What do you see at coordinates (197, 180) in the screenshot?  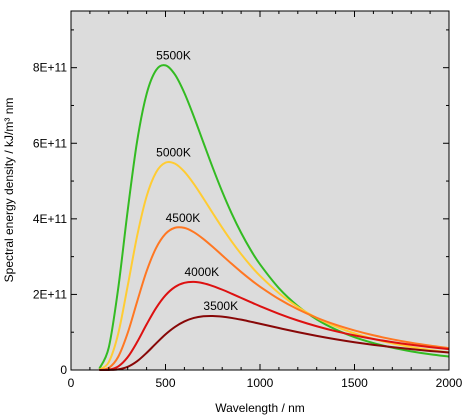 I see `curve-labels: 5500K 5000K 4500K 4000K 3500K` at bounding box center [197, 180].